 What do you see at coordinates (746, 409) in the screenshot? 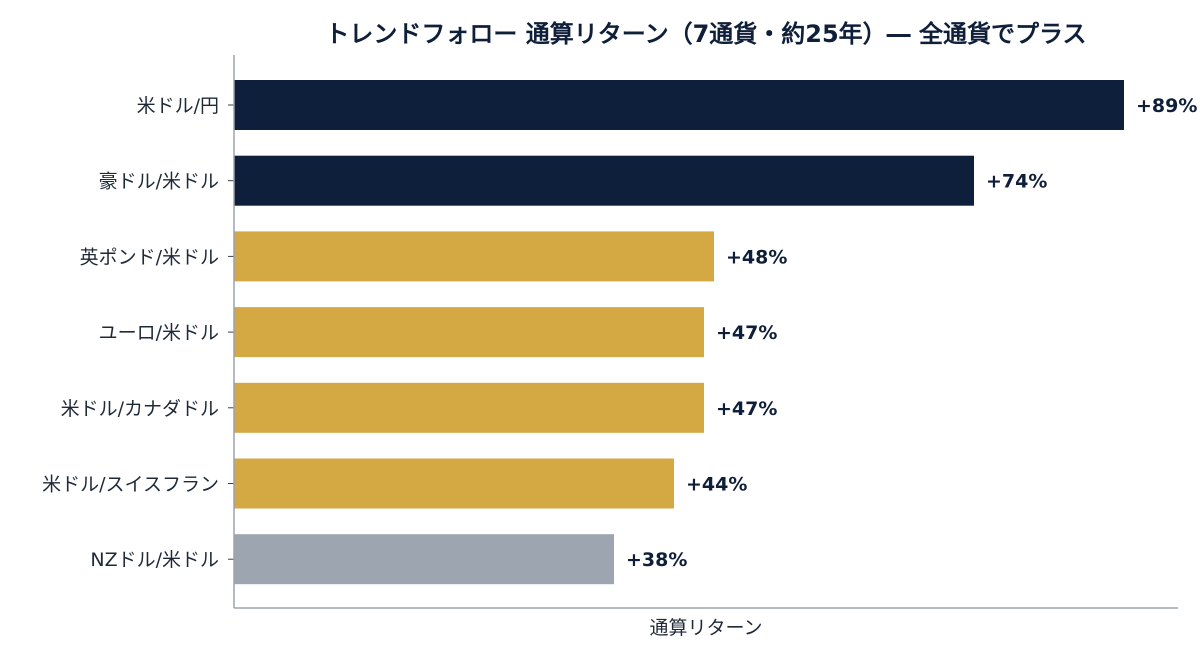
I see `value-label-4: +47%` at bounding box center [746, 409].